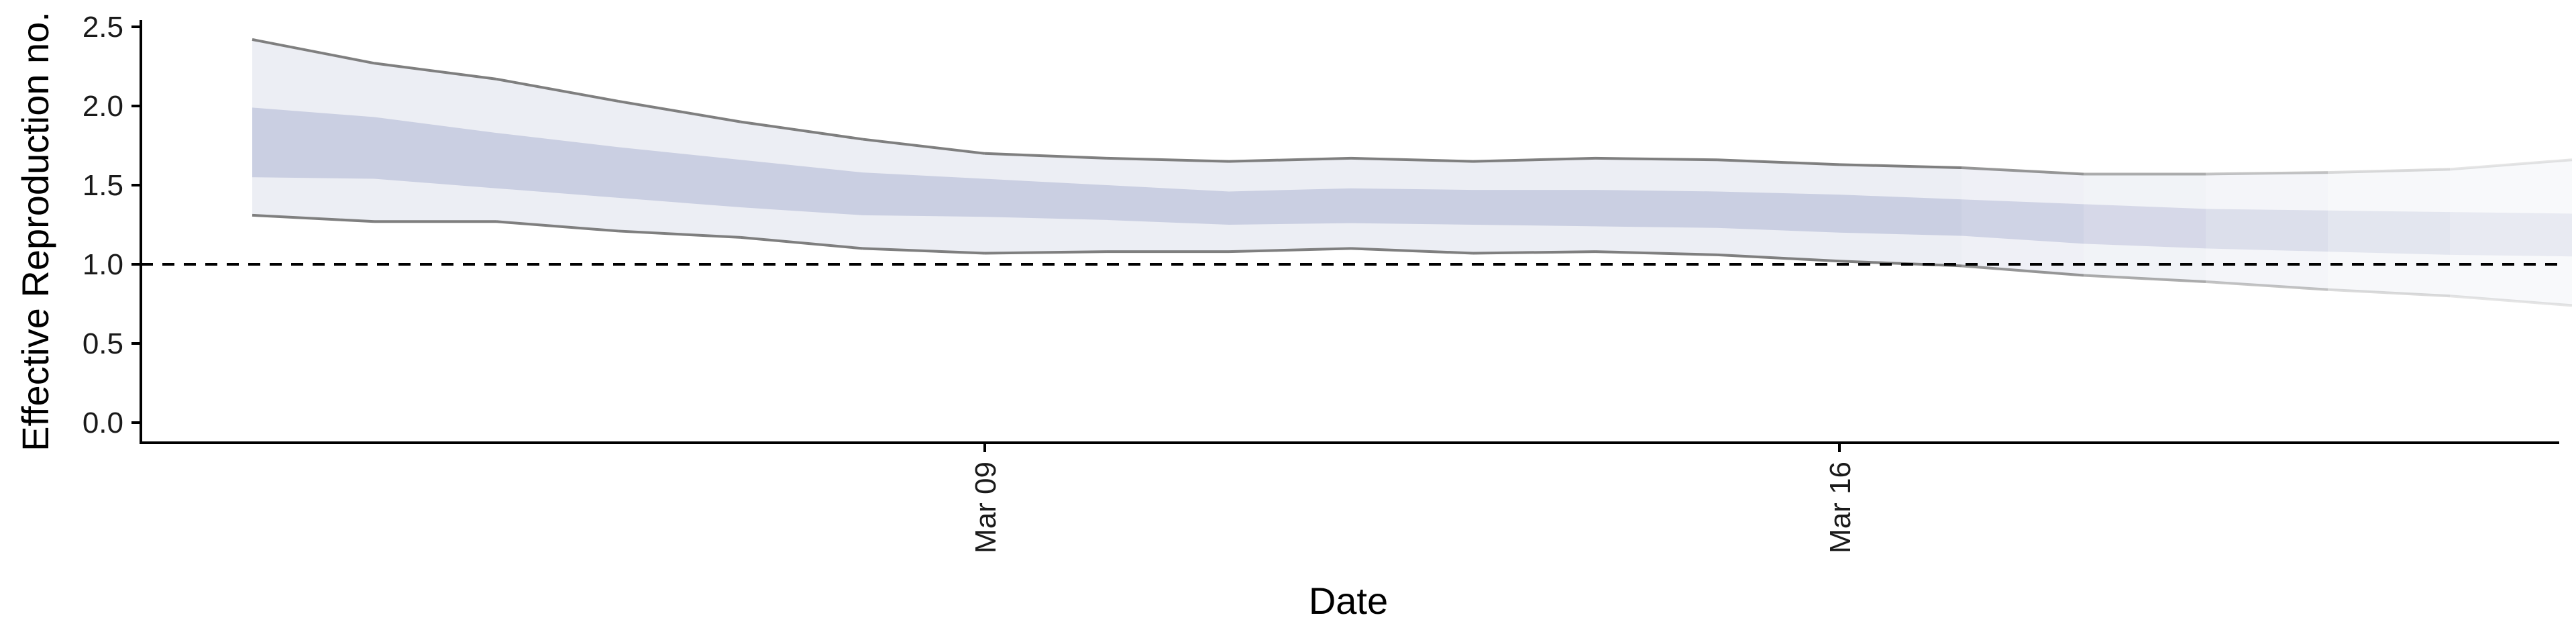 Image resolution: width=2576 pixels, height=644 pixels. Describe the element at coordinates (35, 231) in the screenshot. I see `y-axis-title: Effective Reproduction no.` at that location.